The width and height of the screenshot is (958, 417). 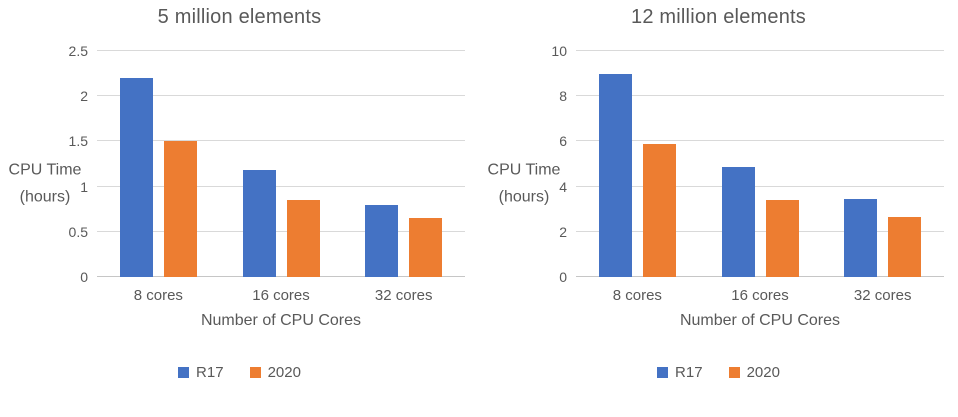 What do you see at coordinates (78, 141) in the screenshot?
I see `y-tick-label-1.5: 1.5` at bounding box center [78, 141].